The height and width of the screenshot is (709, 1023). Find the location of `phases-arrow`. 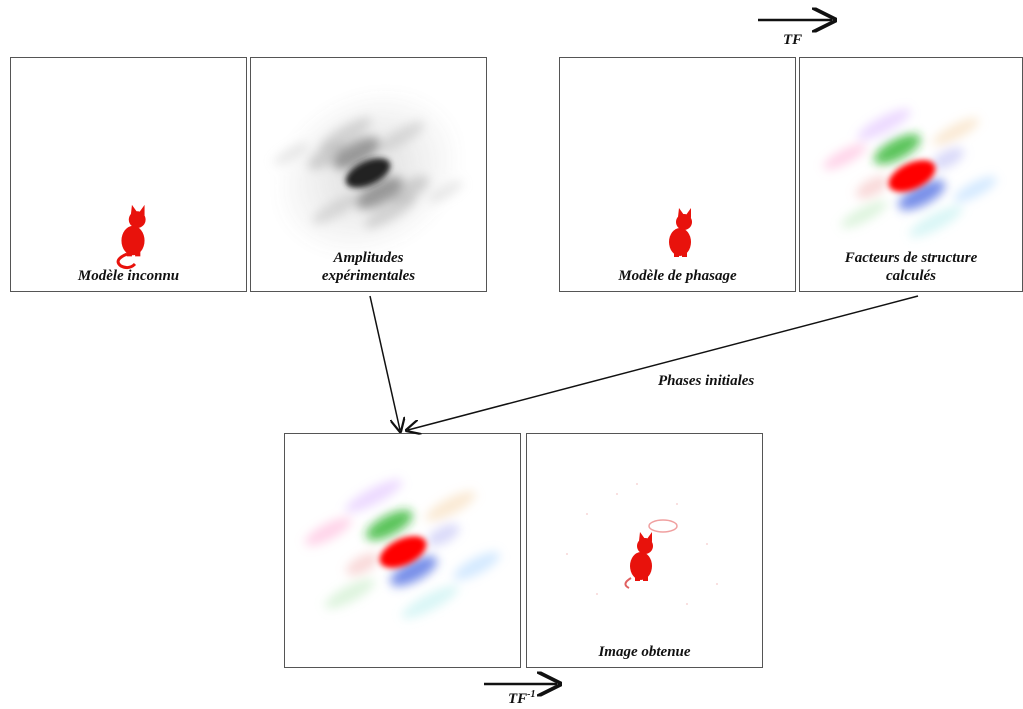

phases-arrow is located at coordinates (663, 362).